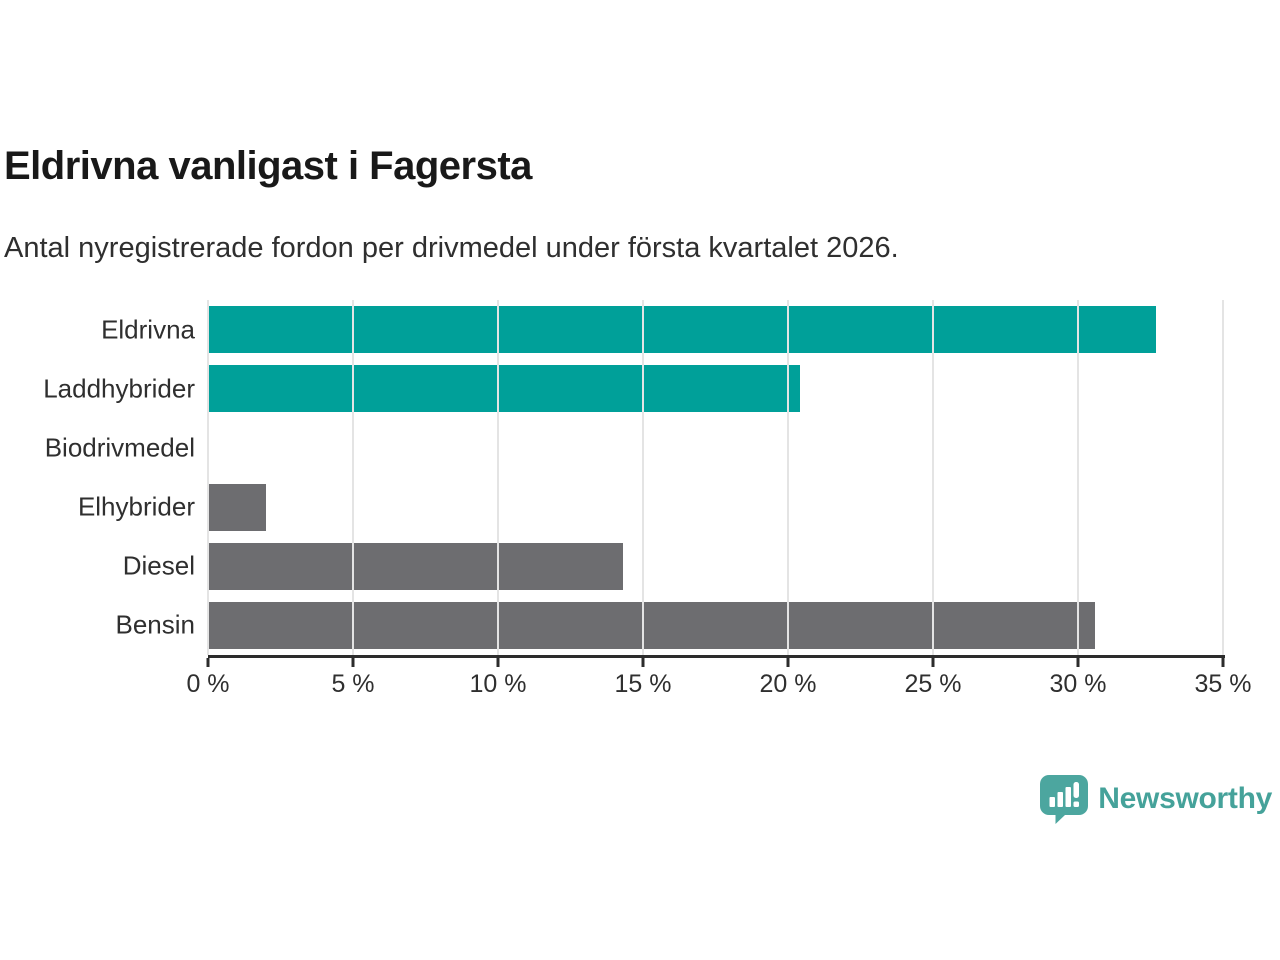 The image size is (1280, 960). I want to click on x-axis-line, so click(716, 656).